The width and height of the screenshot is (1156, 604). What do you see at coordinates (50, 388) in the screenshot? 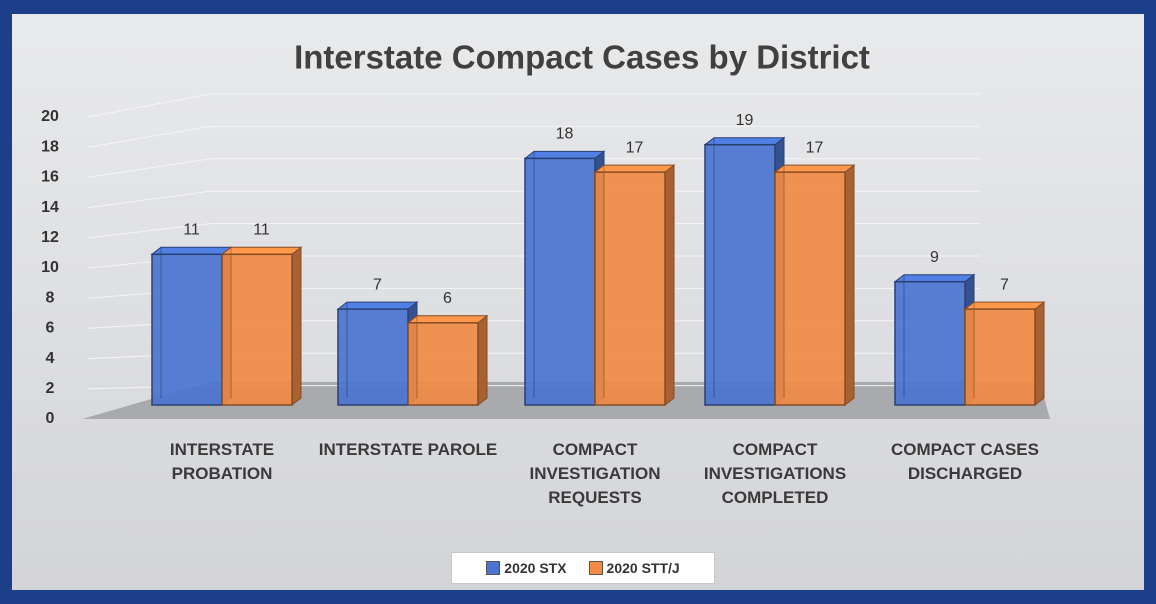
I see `y-tick-label: 2` at bounding box center [50, 388].